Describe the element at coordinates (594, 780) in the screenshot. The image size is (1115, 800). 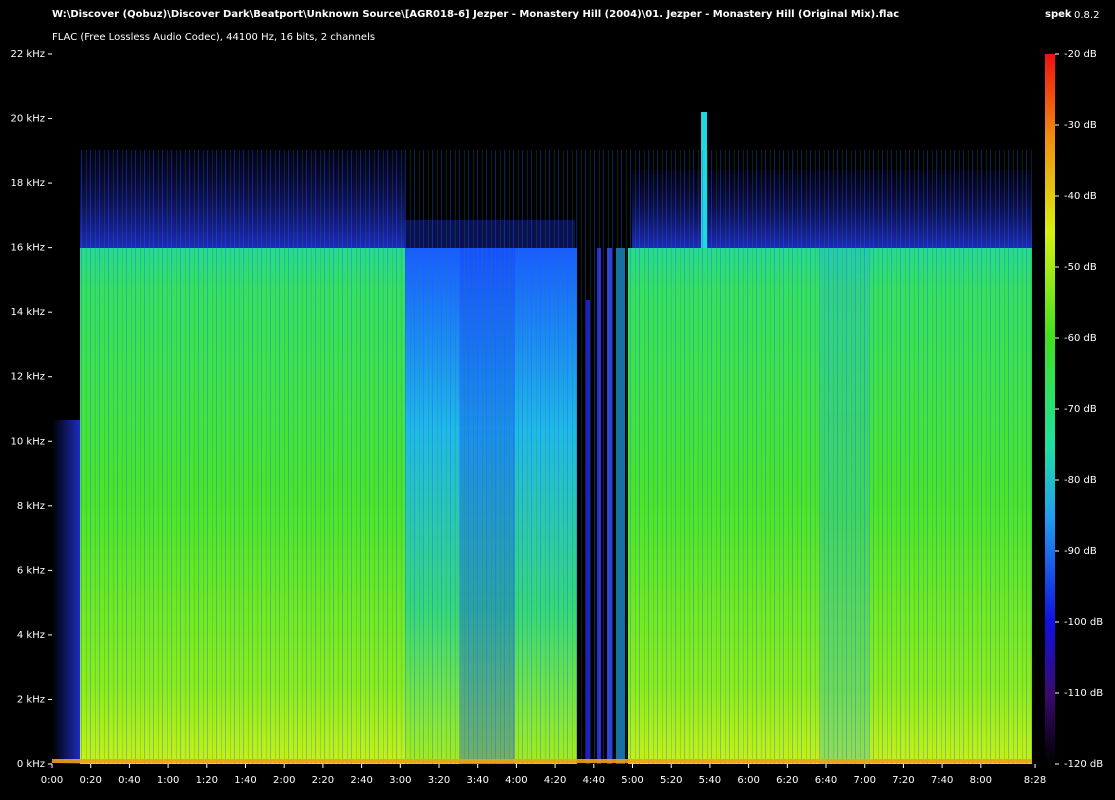
I see `x-tick-label: 4:40` at that location.